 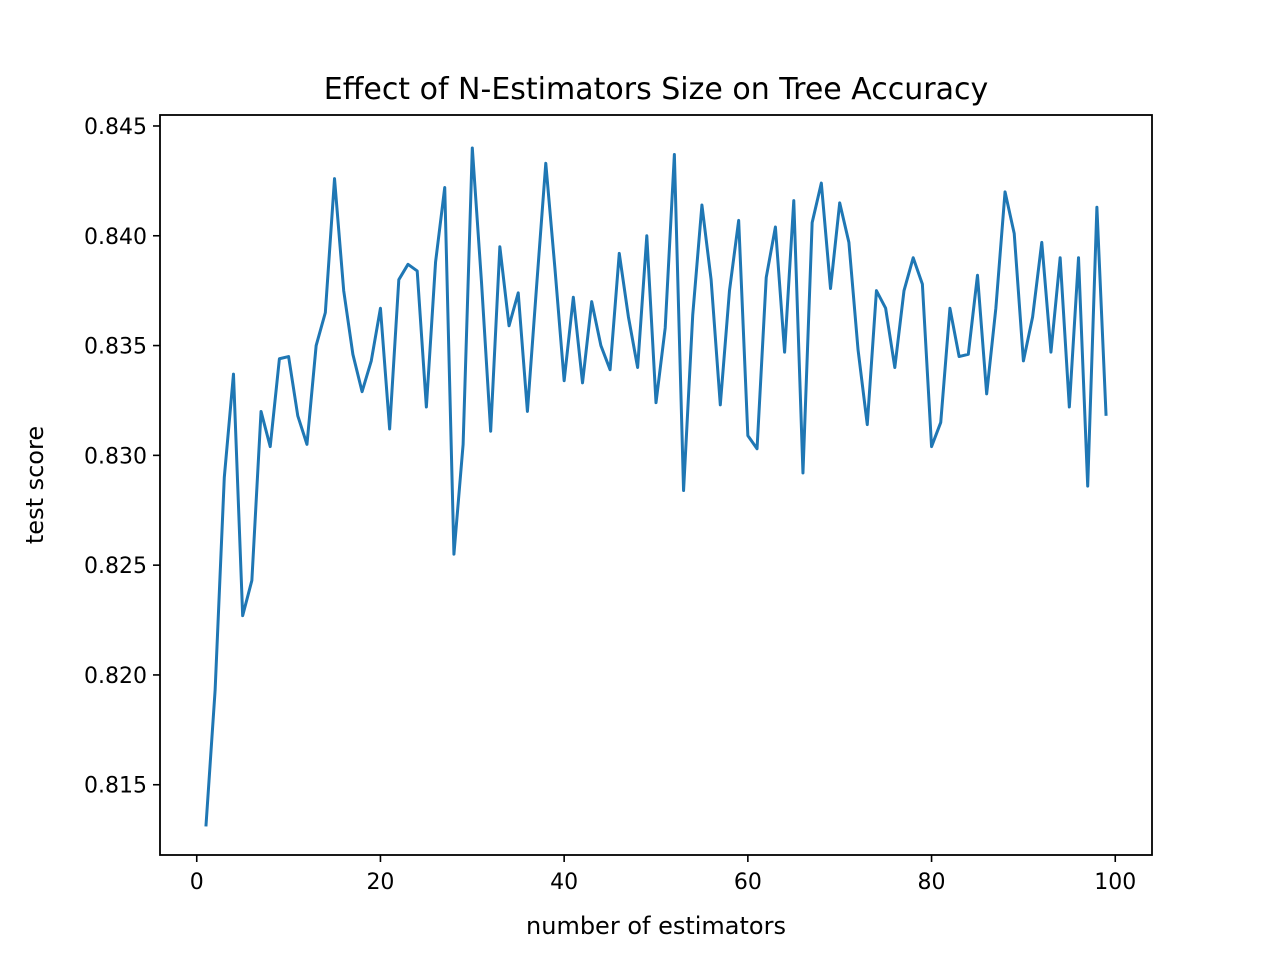 I want to click on y-tick-label: 0.830, so click(x=115, y=456).